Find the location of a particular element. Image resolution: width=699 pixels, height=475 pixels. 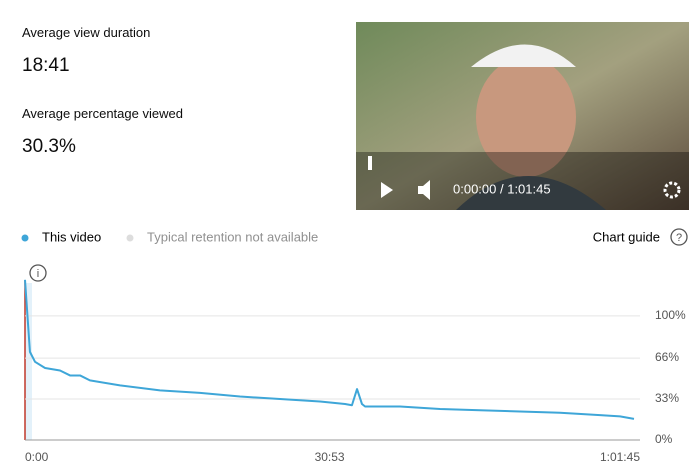

time-display: 0:00:00 / 1:01:45 is located at coordinates (502, 188).